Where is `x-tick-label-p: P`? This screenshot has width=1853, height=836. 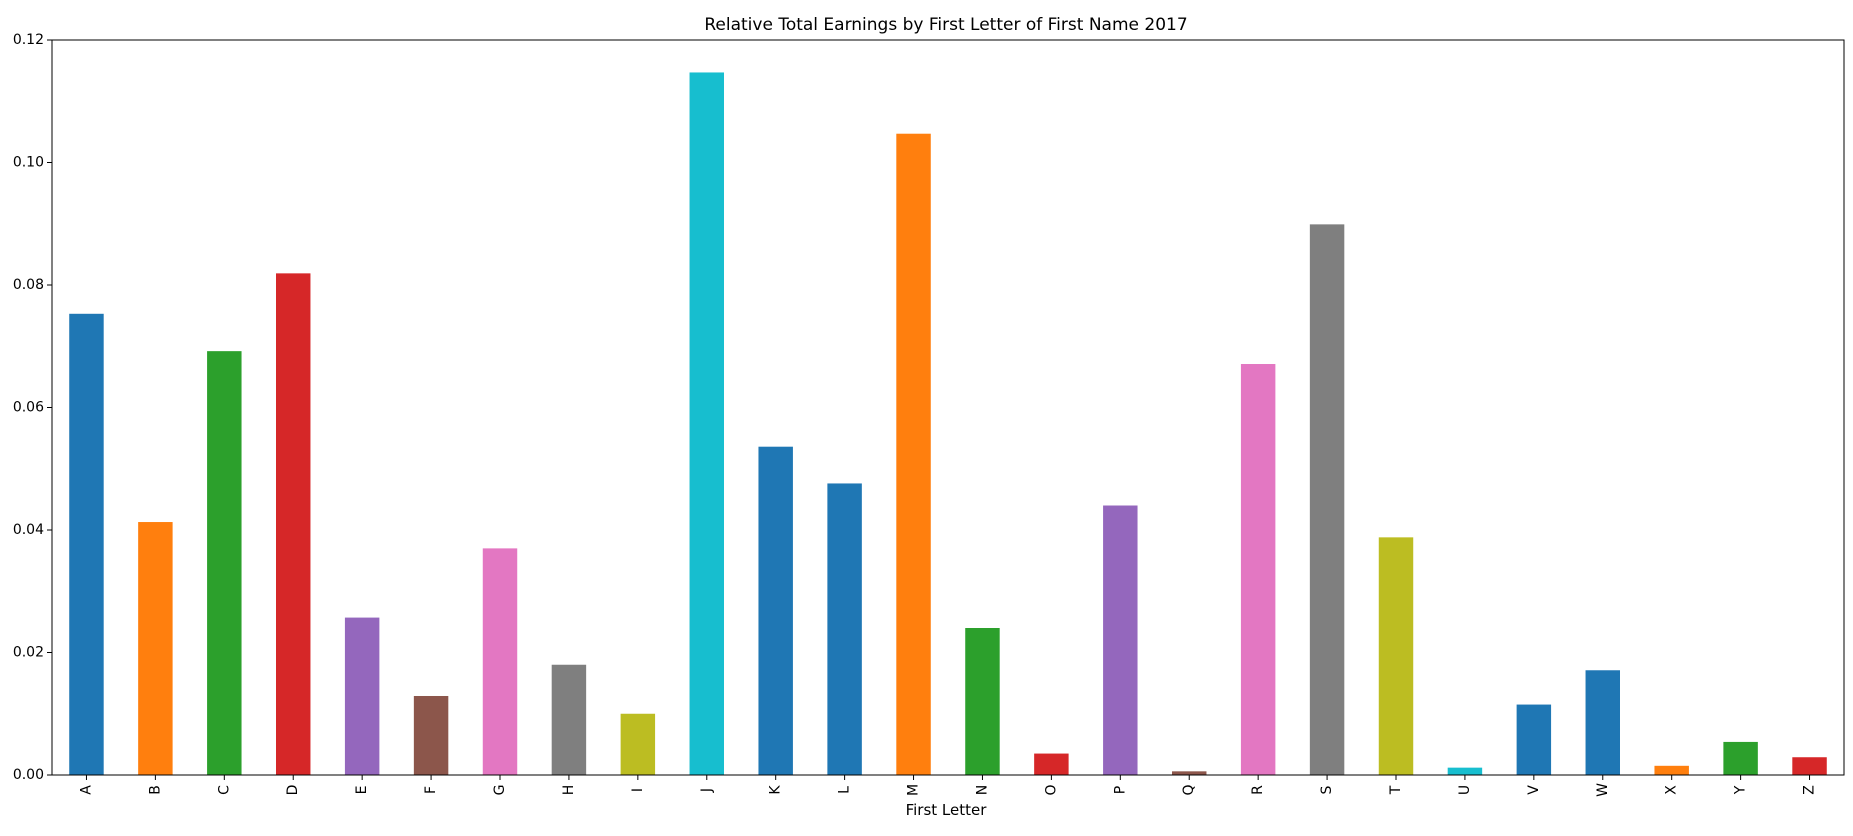 x-tick-label-p: P is located at coordinates (1120, 790).